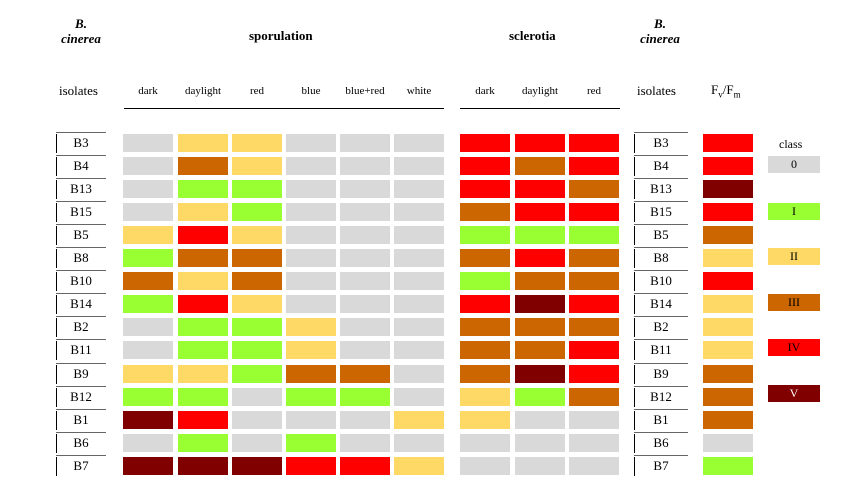  I want to click on isolate-label-right: B7, so click(661, 465).